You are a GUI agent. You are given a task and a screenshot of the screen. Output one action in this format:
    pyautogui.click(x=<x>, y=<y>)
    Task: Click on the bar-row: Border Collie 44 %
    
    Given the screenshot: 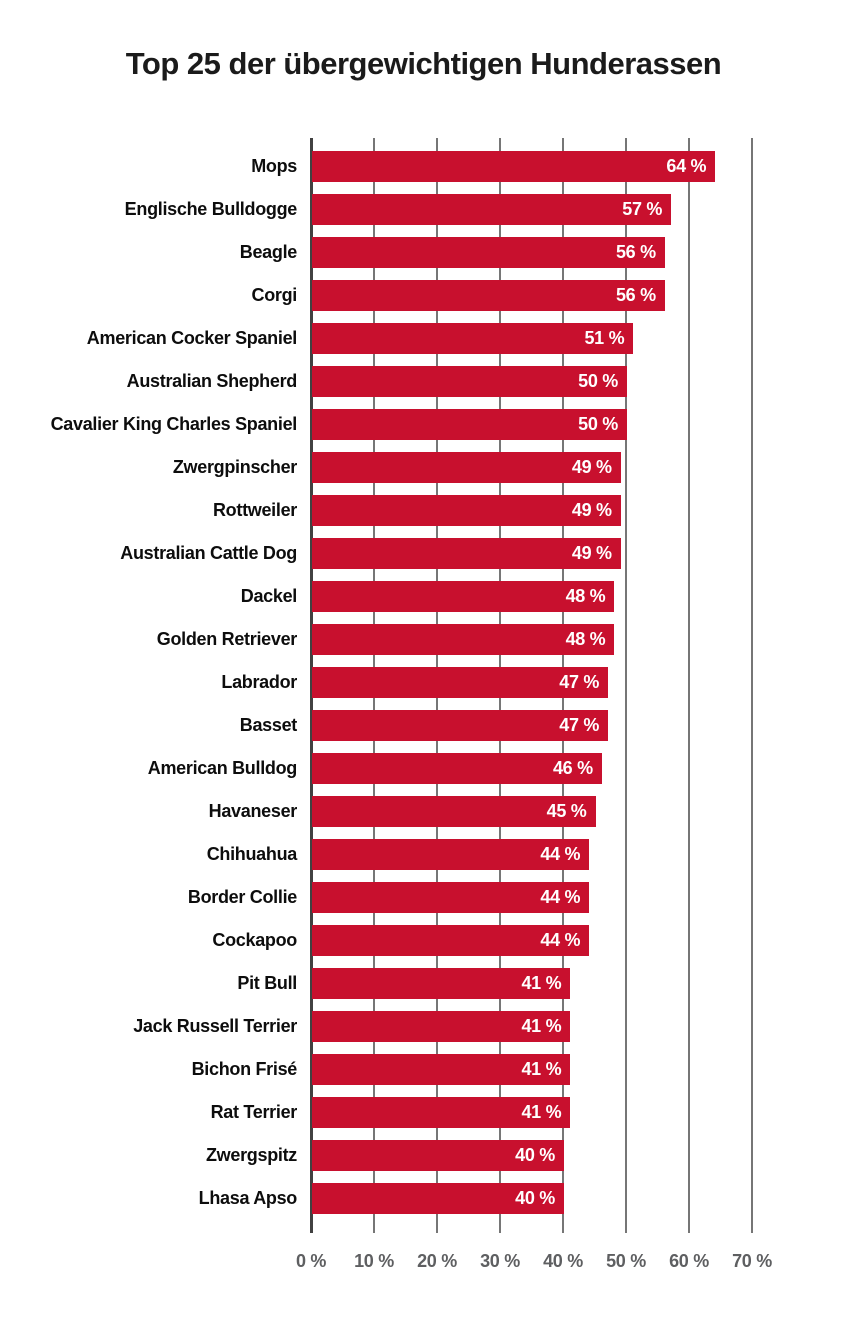 What is the action you would take?
    pyautogui.click(x=423, y=897)
    